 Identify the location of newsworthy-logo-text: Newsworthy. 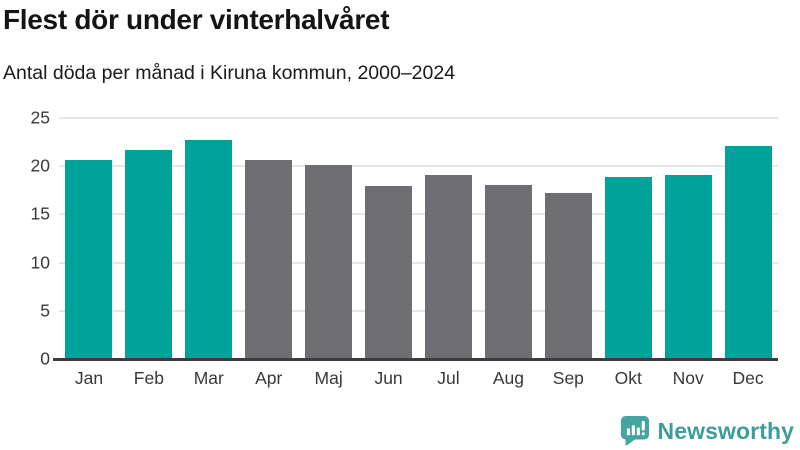
(725, 430).